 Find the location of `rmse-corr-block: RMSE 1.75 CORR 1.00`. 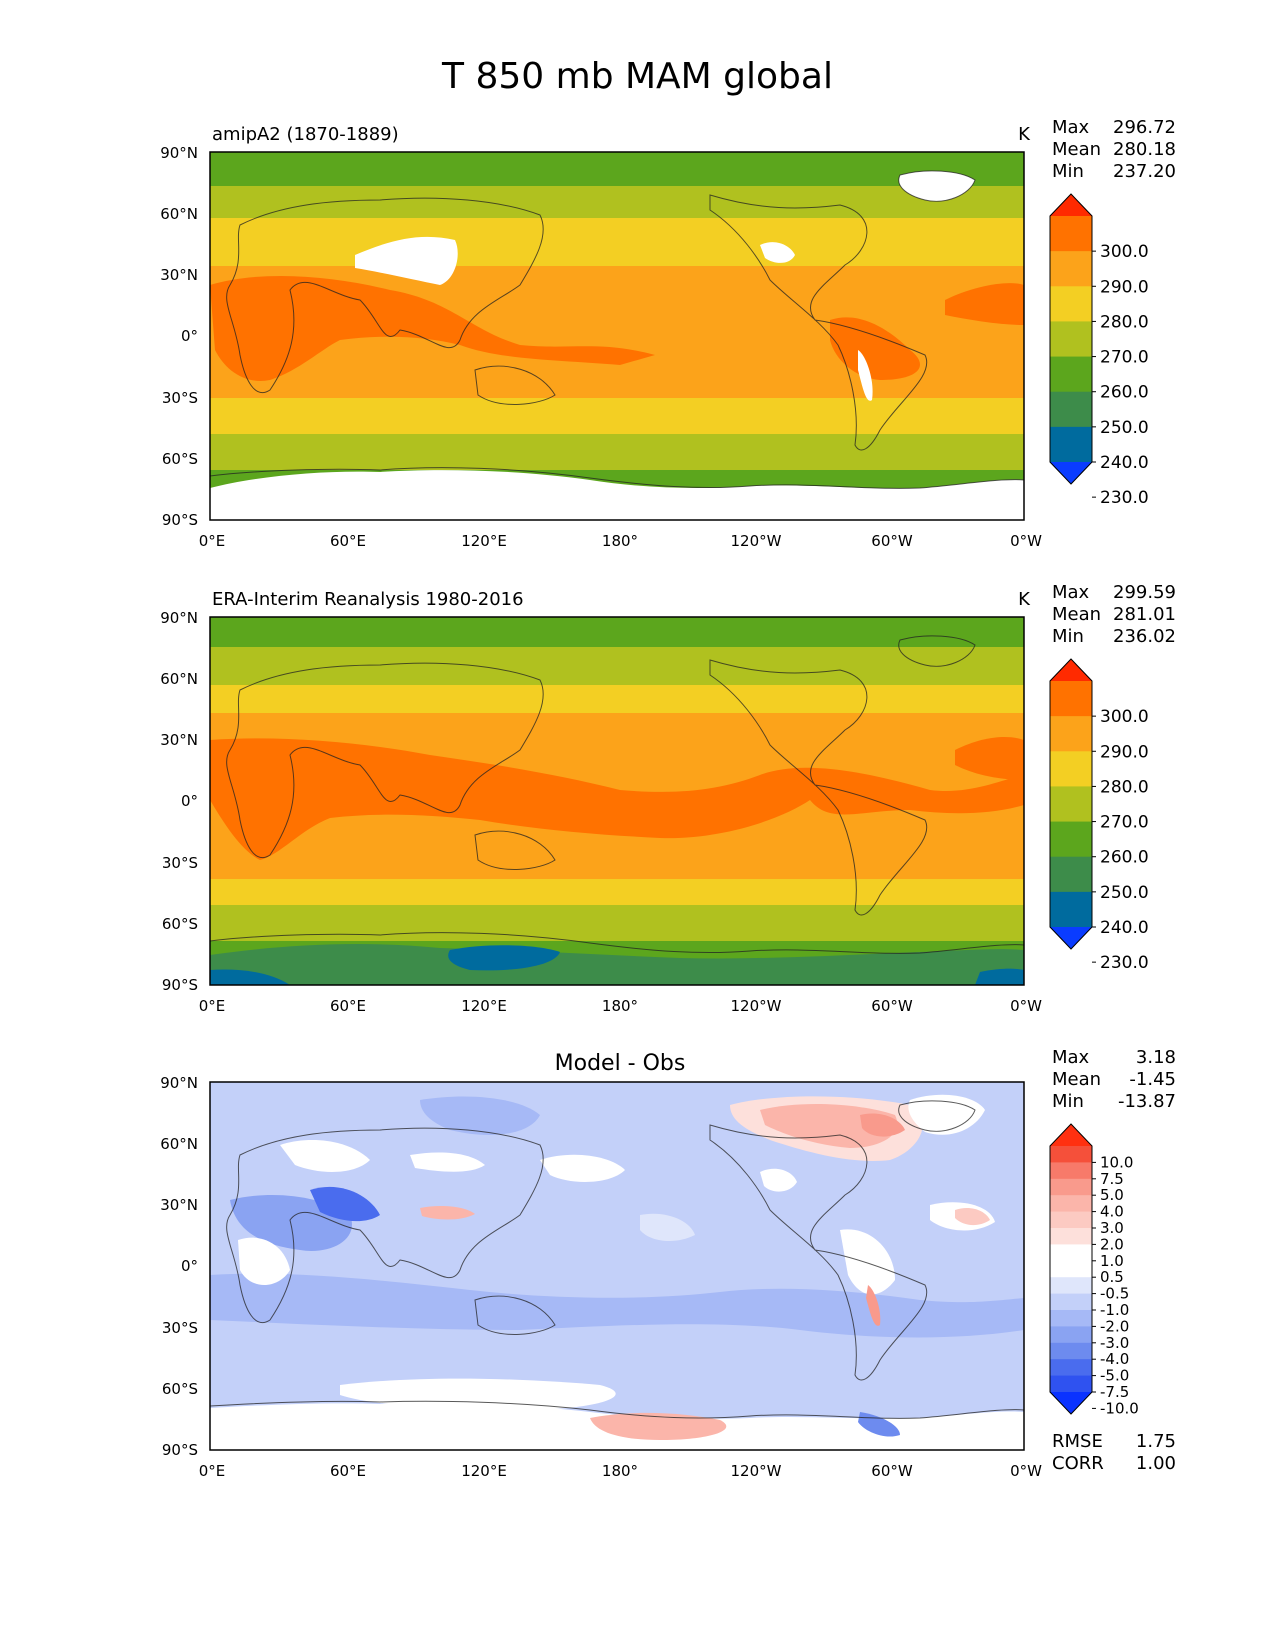

rmse-corr-block: RMSE 1.75 CORR 1.00 is located at coordinates (1114, 1452).